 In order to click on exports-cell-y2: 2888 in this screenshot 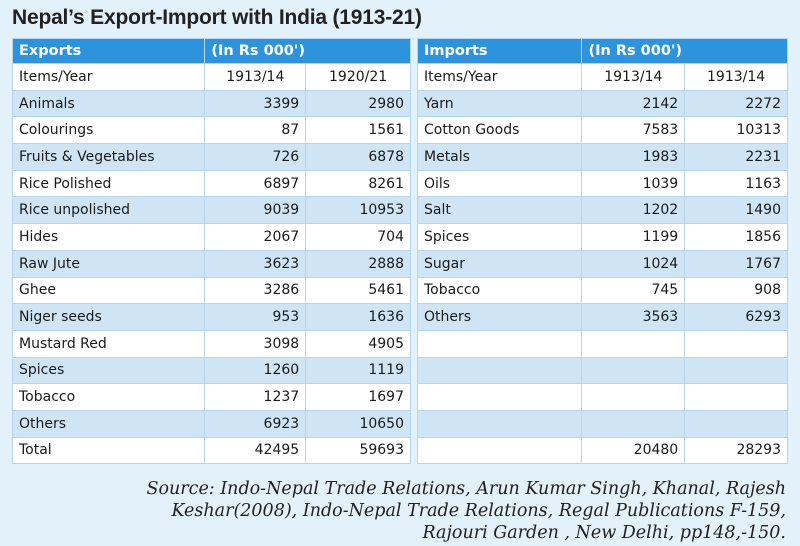, I will do `click(358, 263)`.